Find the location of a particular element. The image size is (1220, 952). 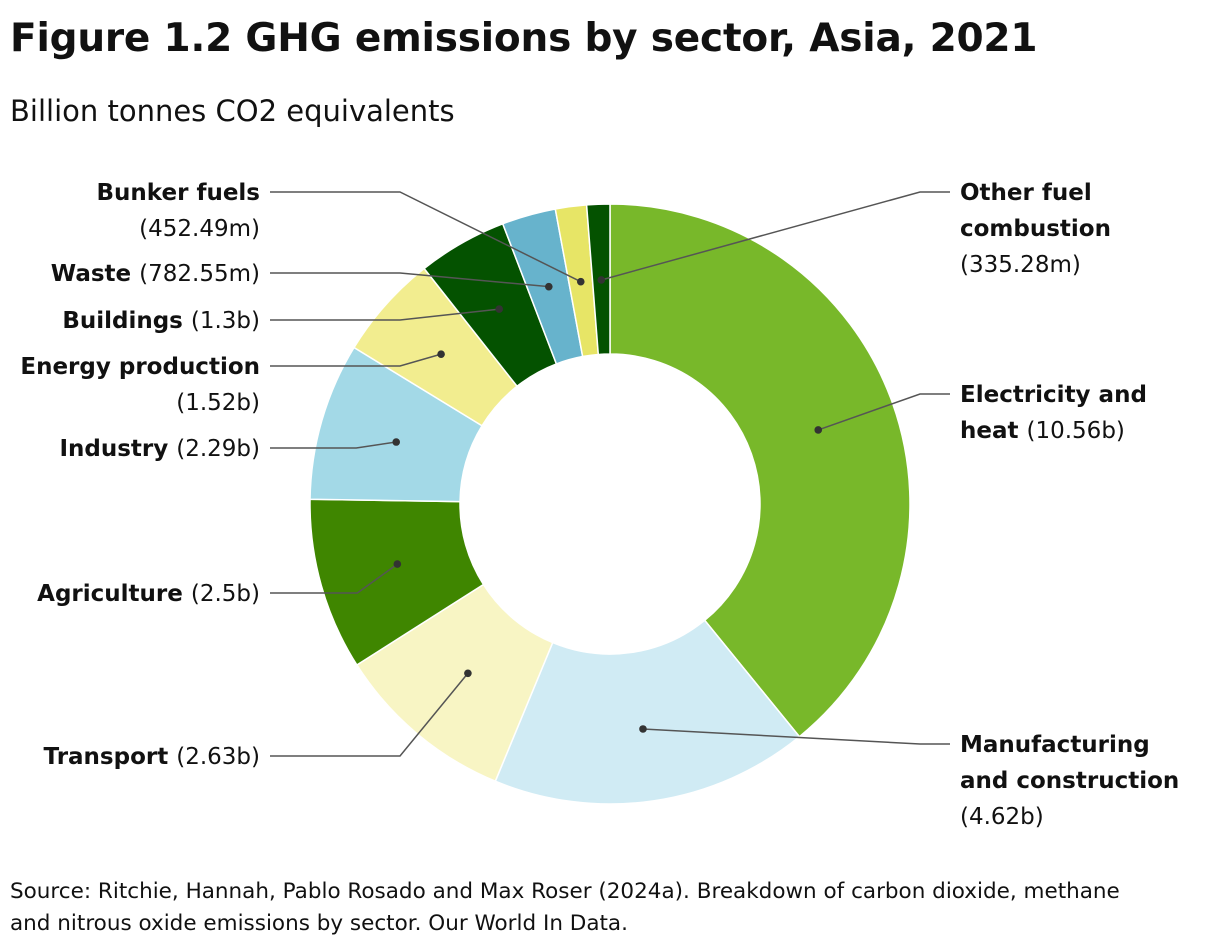

slice-manufacturing-and-construction is located at coordinates (647, 712).